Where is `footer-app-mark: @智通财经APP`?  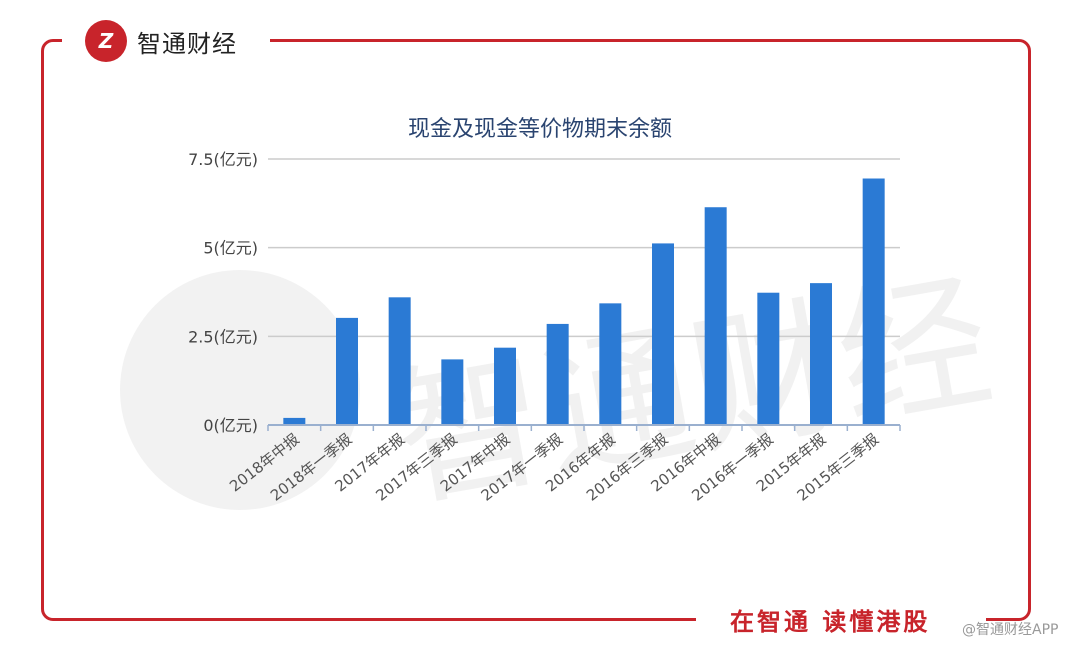 footer-app-mark: @智通财经APP is located at coordinates (1010, 630).